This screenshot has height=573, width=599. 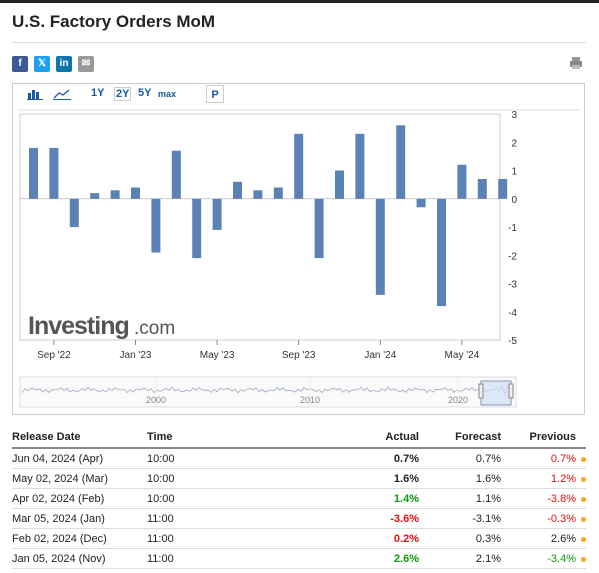 What do you see at coordinates (512, 313) in the screenshot?
I see `y-tick-label: -4` at bounding box center [512, 313].